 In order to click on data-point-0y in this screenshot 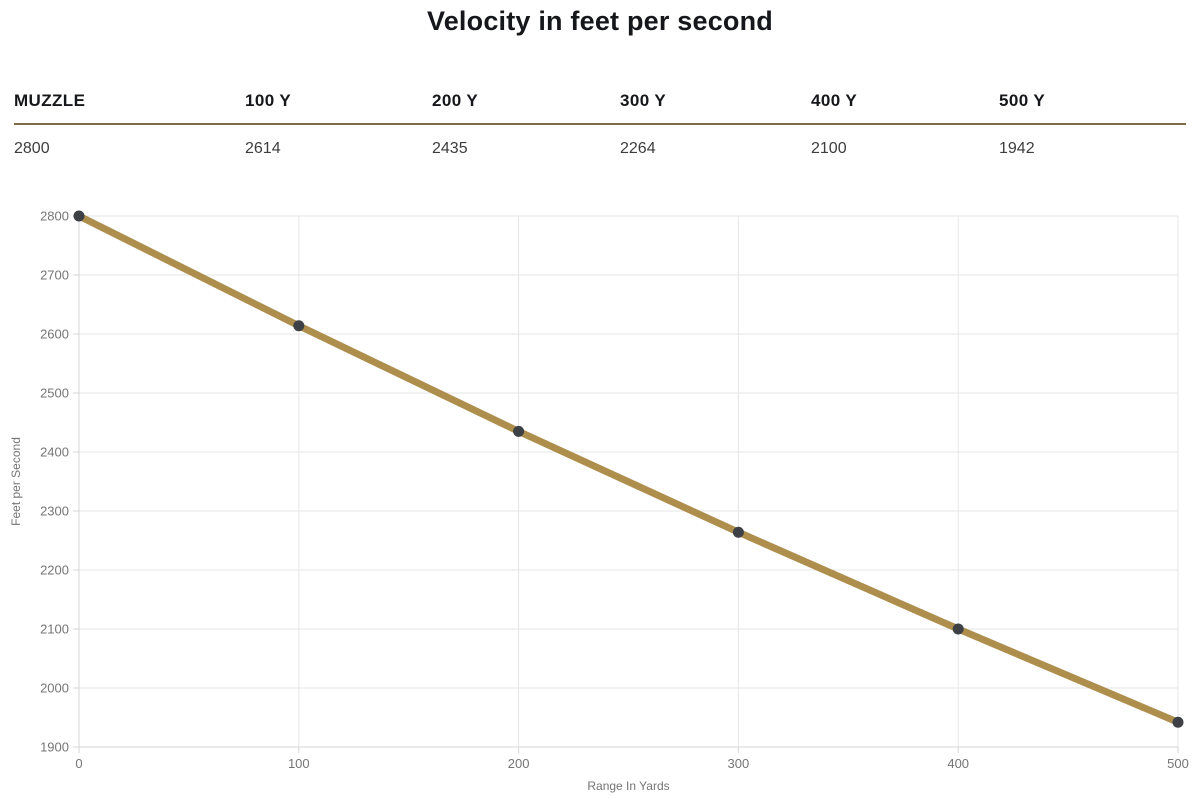, I will do `click(79, 216)`.